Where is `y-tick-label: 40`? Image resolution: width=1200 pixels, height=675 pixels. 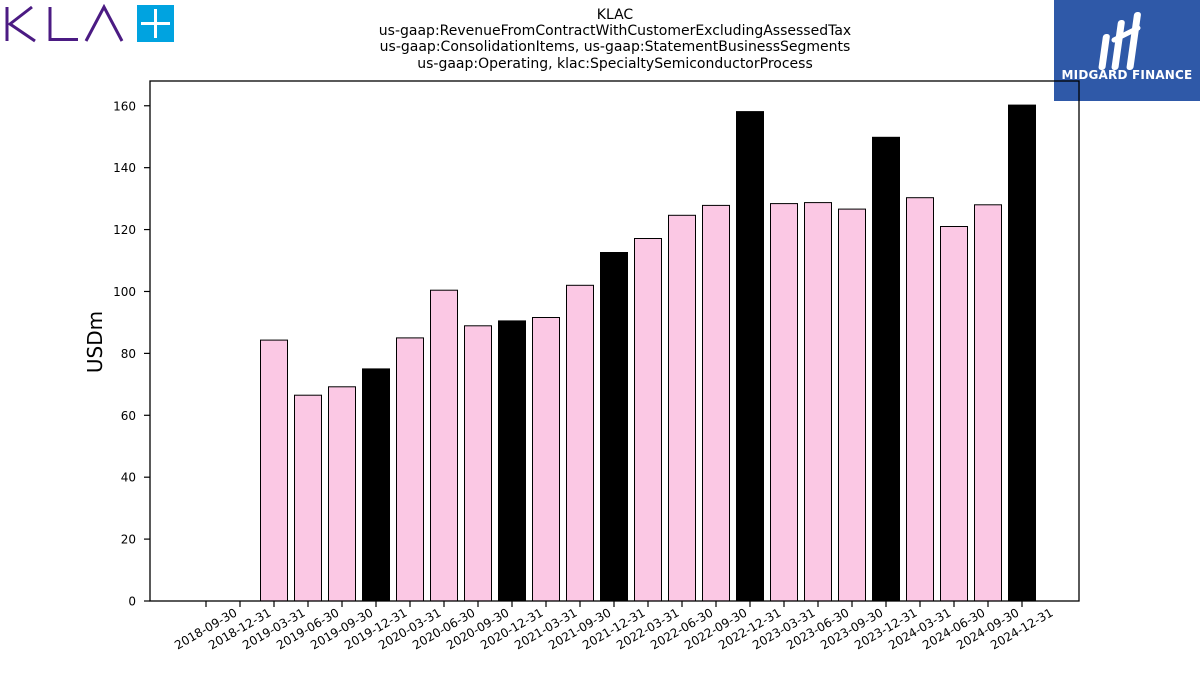 y-tick-label: 40 is located at coordinates (128, 478).